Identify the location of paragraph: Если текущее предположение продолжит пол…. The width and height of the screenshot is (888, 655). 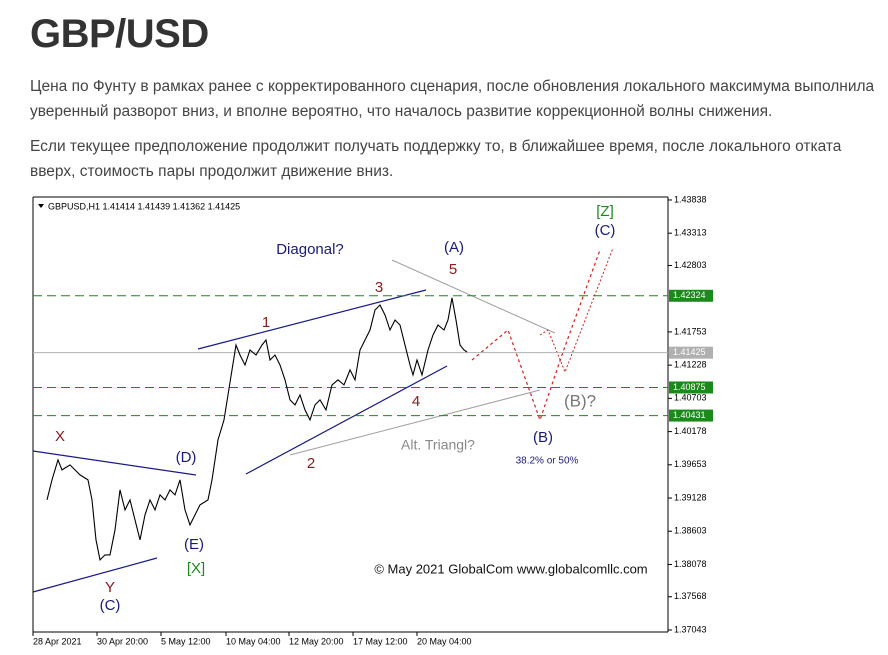
(436, 159).